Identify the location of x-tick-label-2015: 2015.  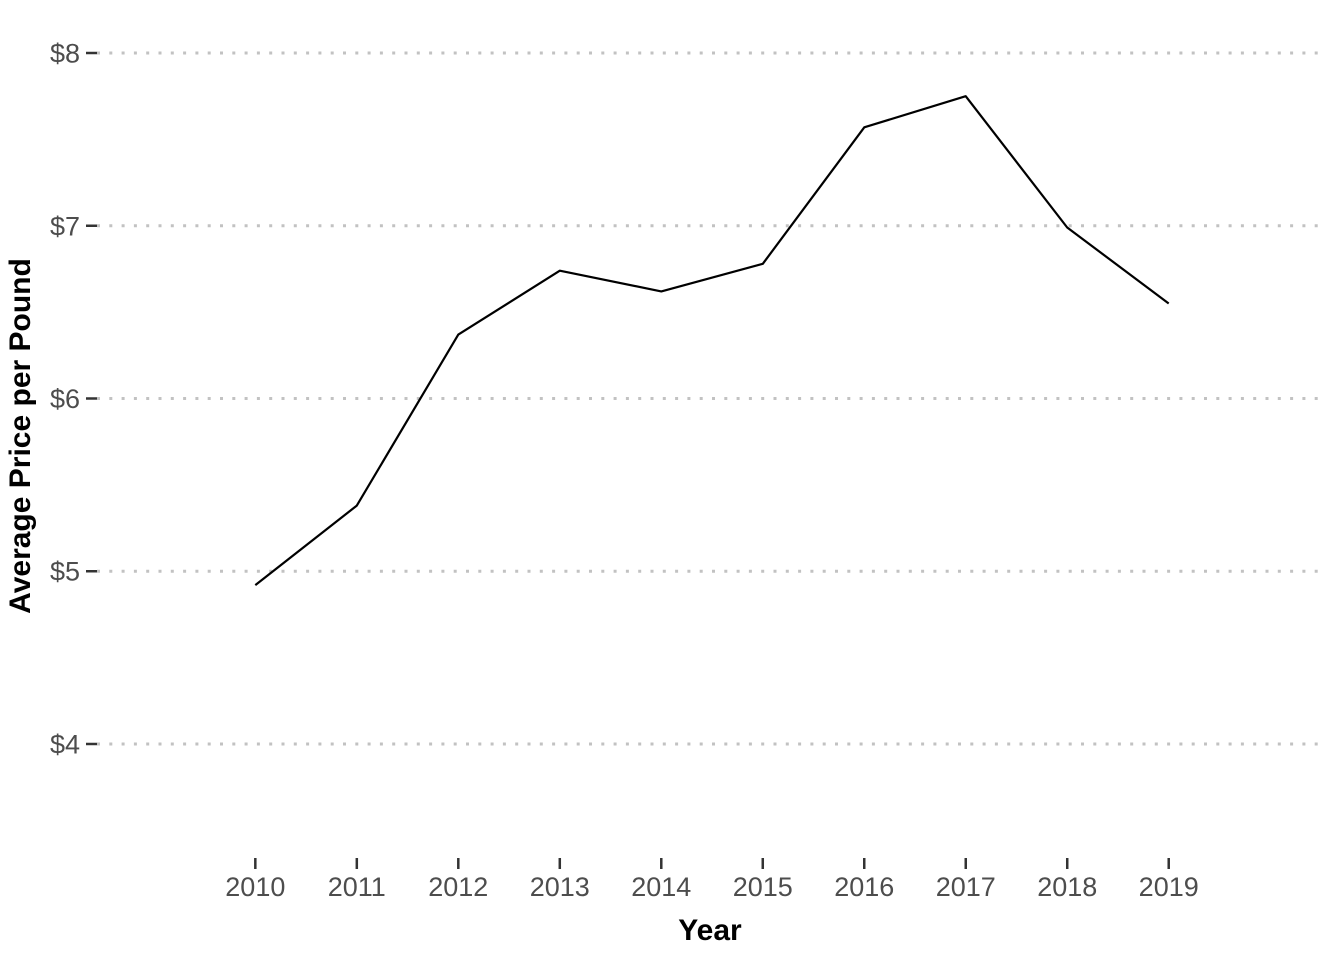
(763, 887).